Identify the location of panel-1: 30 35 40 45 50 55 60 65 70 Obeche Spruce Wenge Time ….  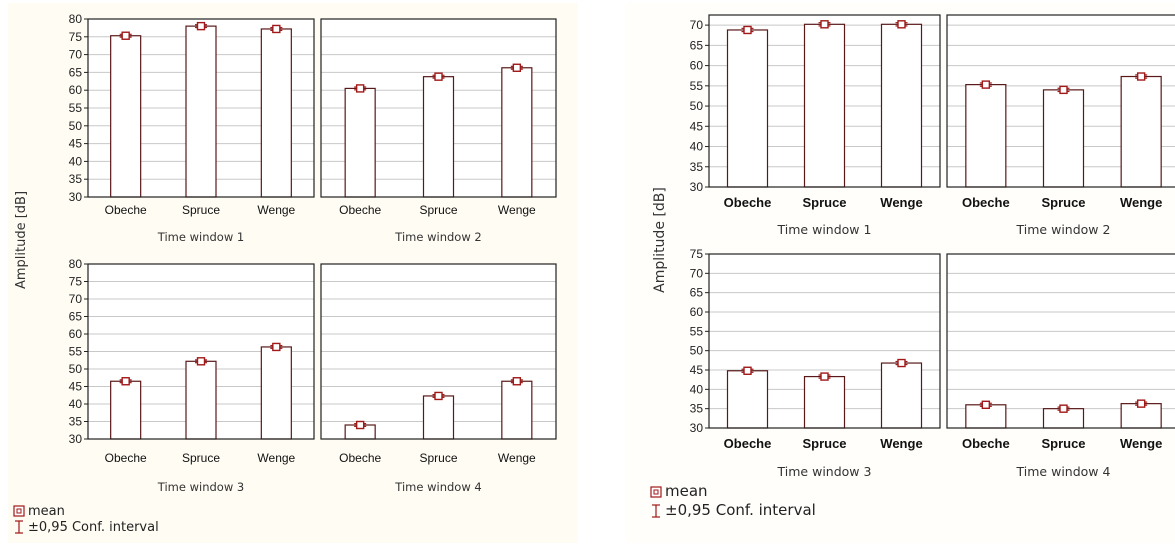
(815, 125).